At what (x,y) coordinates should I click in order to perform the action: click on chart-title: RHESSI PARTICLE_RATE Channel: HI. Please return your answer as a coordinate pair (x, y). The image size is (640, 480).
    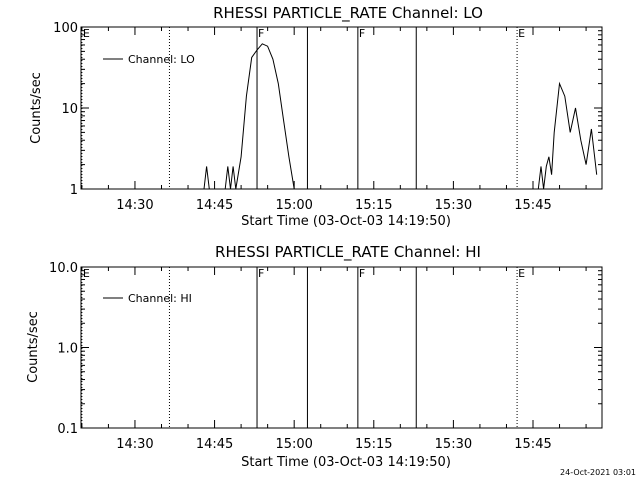
    Looking at the image, I should click on (348, 252).